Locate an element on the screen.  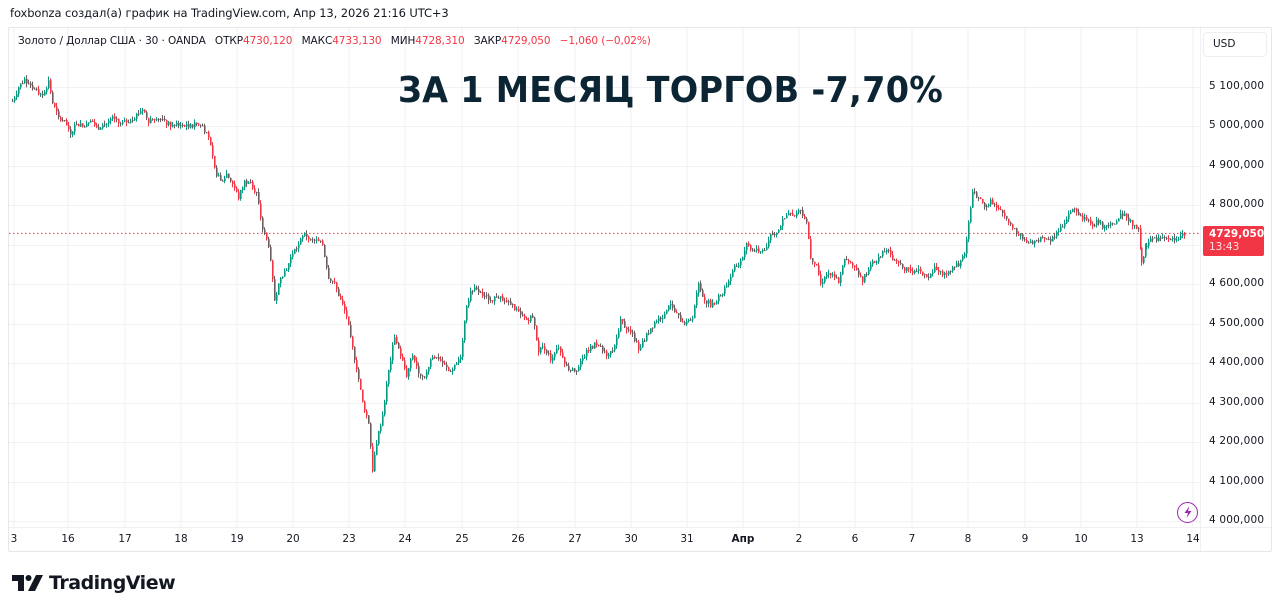
price-axis-label: 4 300,000 is located at coordinates (1237, 401).